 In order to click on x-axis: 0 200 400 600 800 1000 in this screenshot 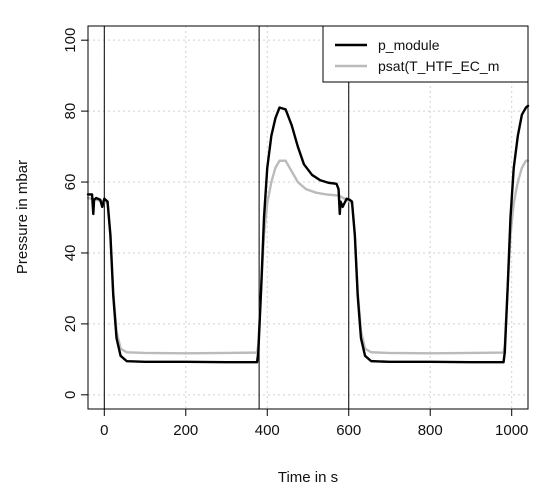, I will do `click(314, 424)`.